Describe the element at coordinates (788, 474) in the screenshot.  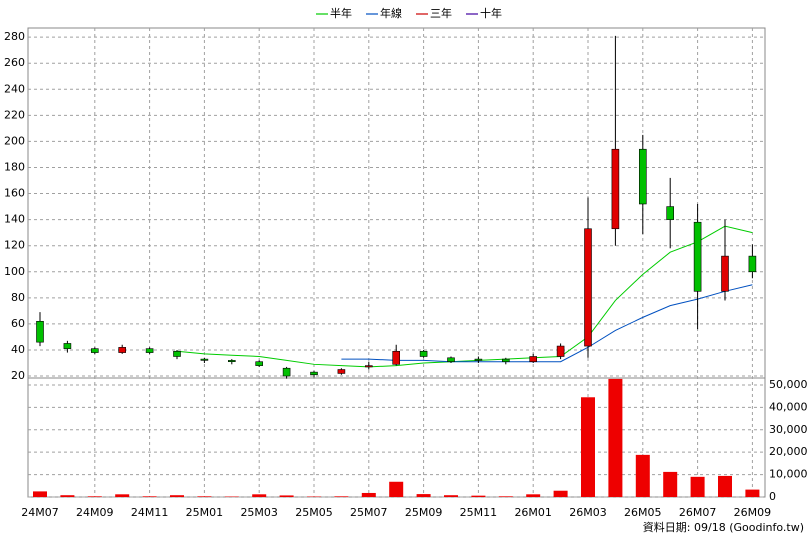
I see `y2-tick-label: 10,000` at that location.